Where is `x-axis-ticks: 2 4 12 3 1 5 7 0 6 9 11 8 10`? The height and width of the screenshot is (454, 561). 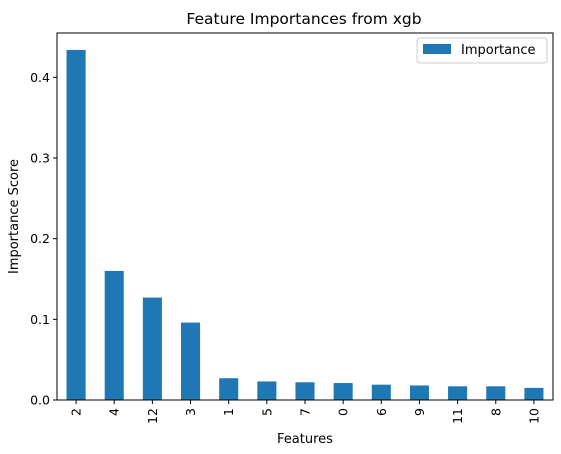
x-axis-ticks: 2 4 12 3 1 5 7 0 6 9 11 8 10 is located at coordinates (305, 412).